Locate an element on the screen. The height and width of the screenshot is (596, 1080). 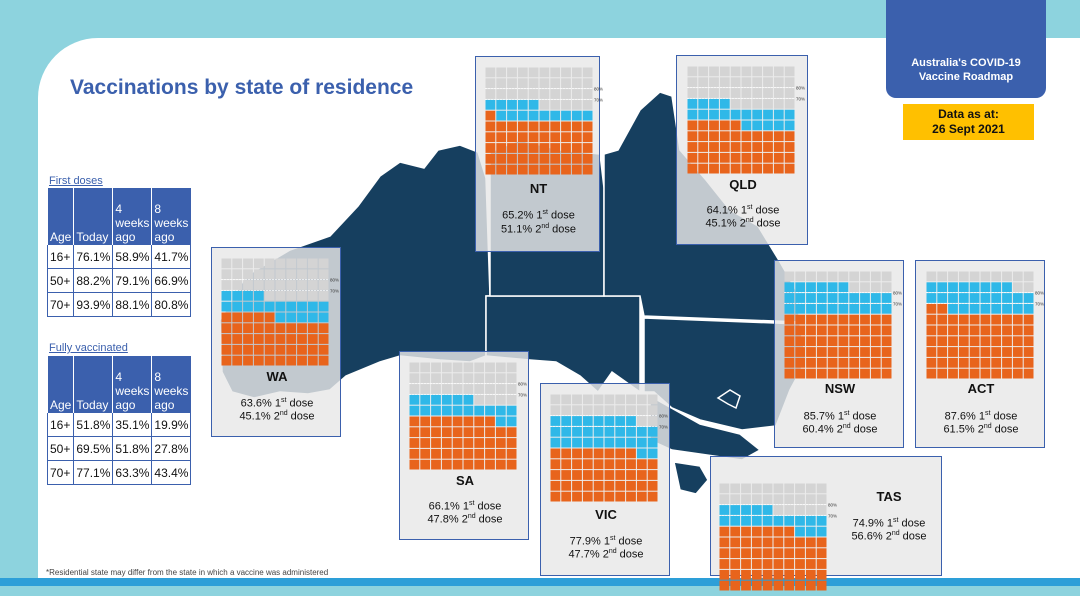
state-name-act: ACT is located at coordinates (981, 388).